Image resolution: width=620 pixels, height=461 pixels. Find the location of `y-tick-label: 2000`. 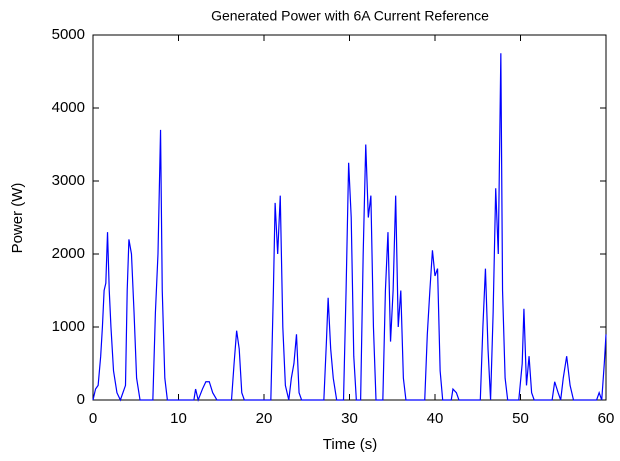

y-tick-label: 2000 is located at coordinates (68, 253).